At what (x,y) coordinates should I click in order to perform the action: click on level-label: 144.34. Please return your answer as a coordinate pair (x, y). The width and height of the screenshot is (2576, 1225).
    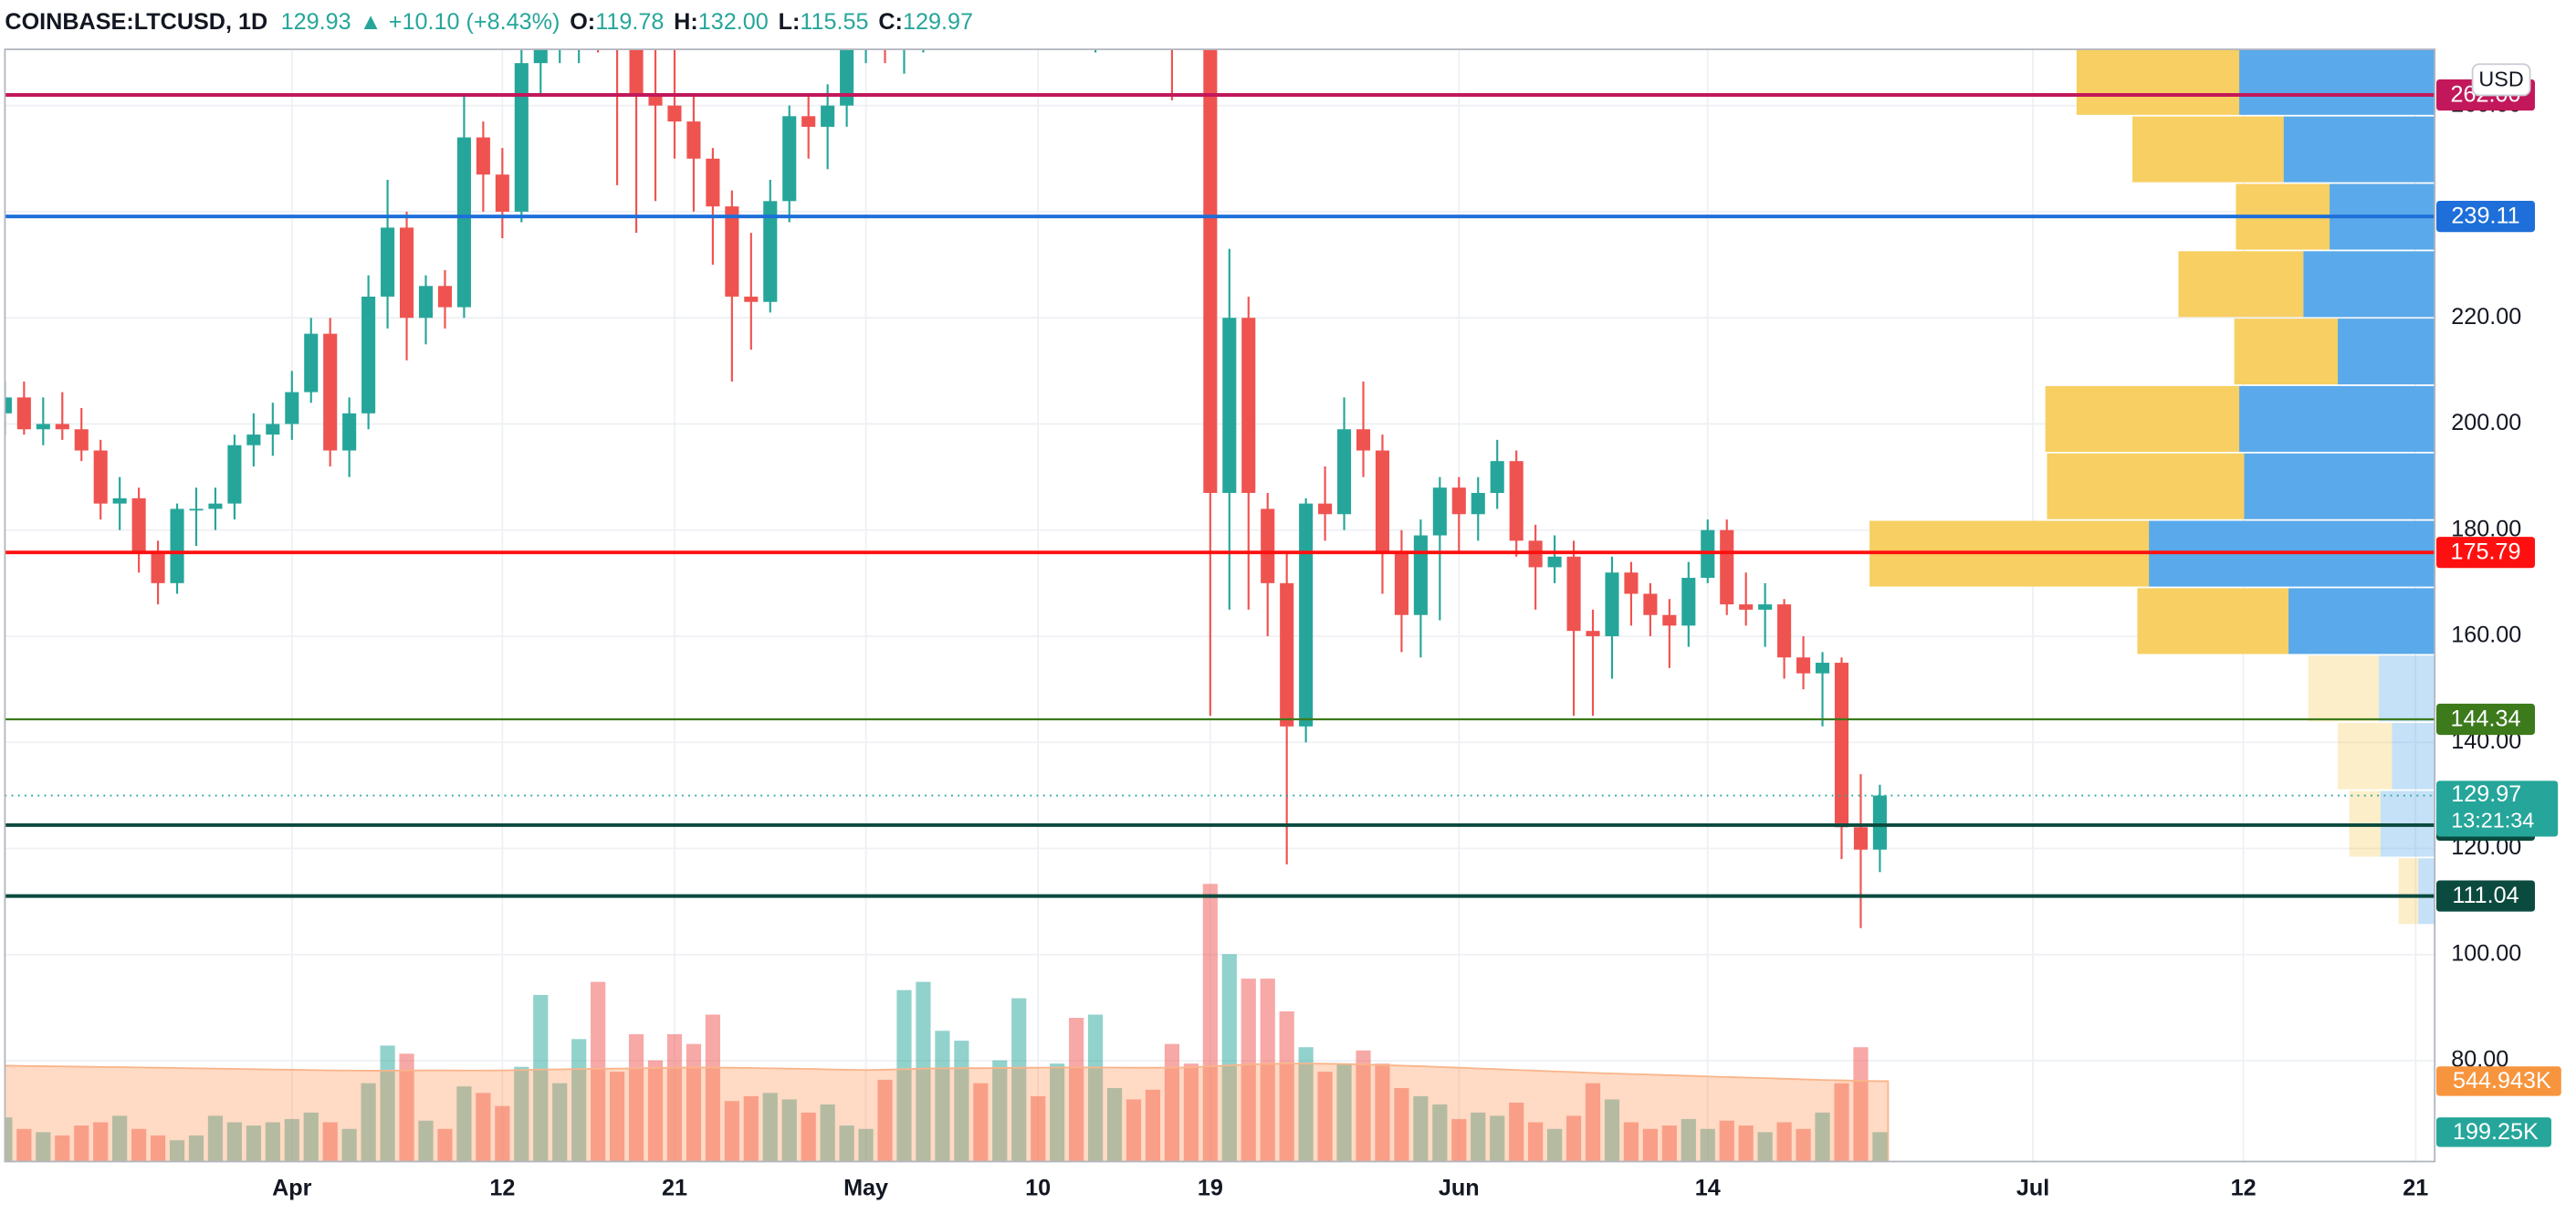
    Looking at the image, I should click on (2485, 719).